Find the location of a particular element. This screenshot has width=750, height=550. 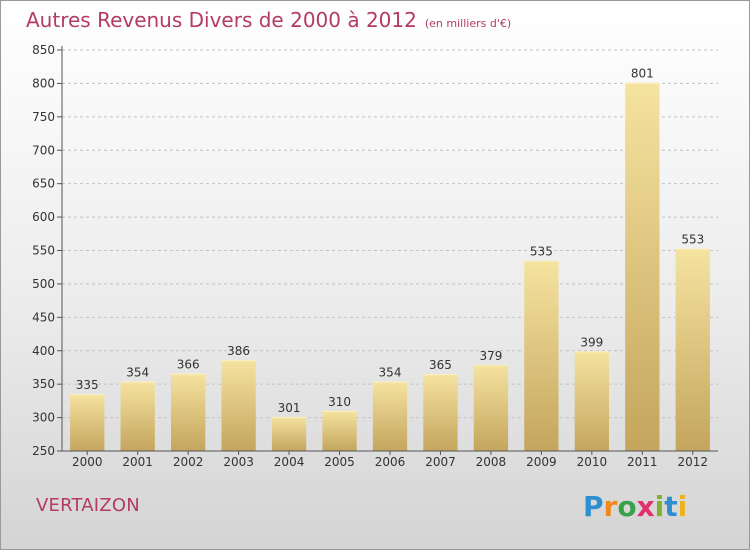

data-label: 399 is located at coordinates (591, 342).